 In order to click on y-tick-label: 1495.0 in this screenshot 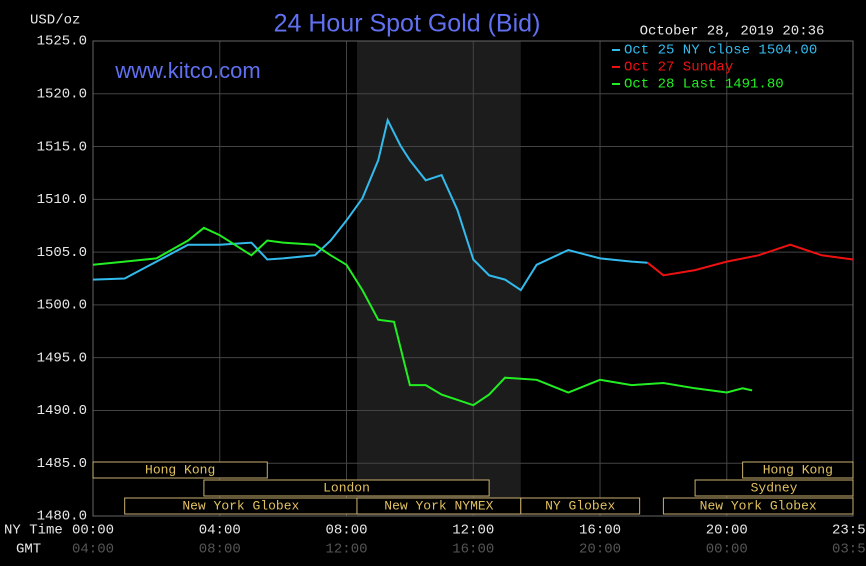, I will do `click(62, 358)`.